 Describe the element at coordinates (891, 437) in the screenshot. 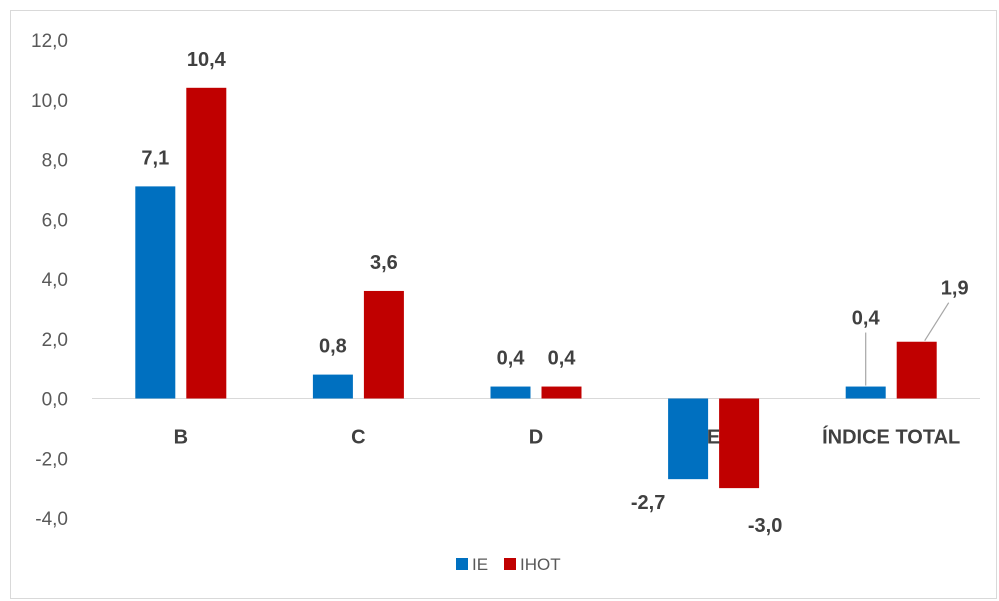

I see `category-label: ÍNDICE TOTAL` at that location.